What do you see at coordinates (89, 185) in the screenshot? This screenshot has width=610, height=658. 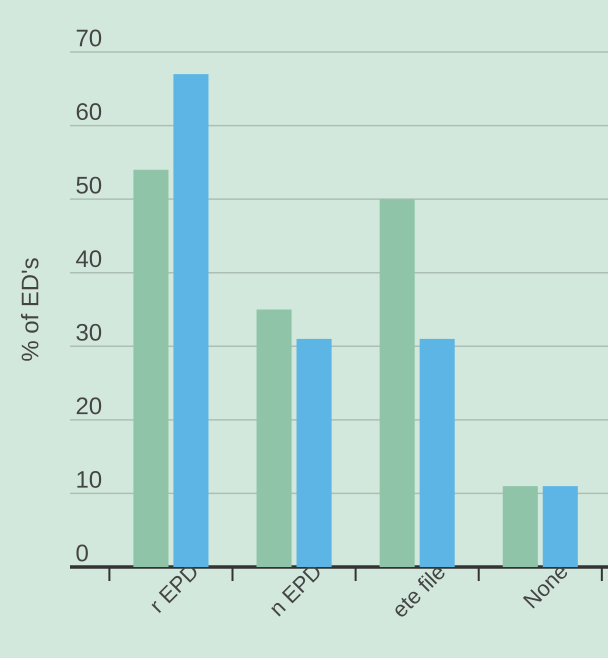 I see `y-tick-label: 50` at bounding box center [89, 185].